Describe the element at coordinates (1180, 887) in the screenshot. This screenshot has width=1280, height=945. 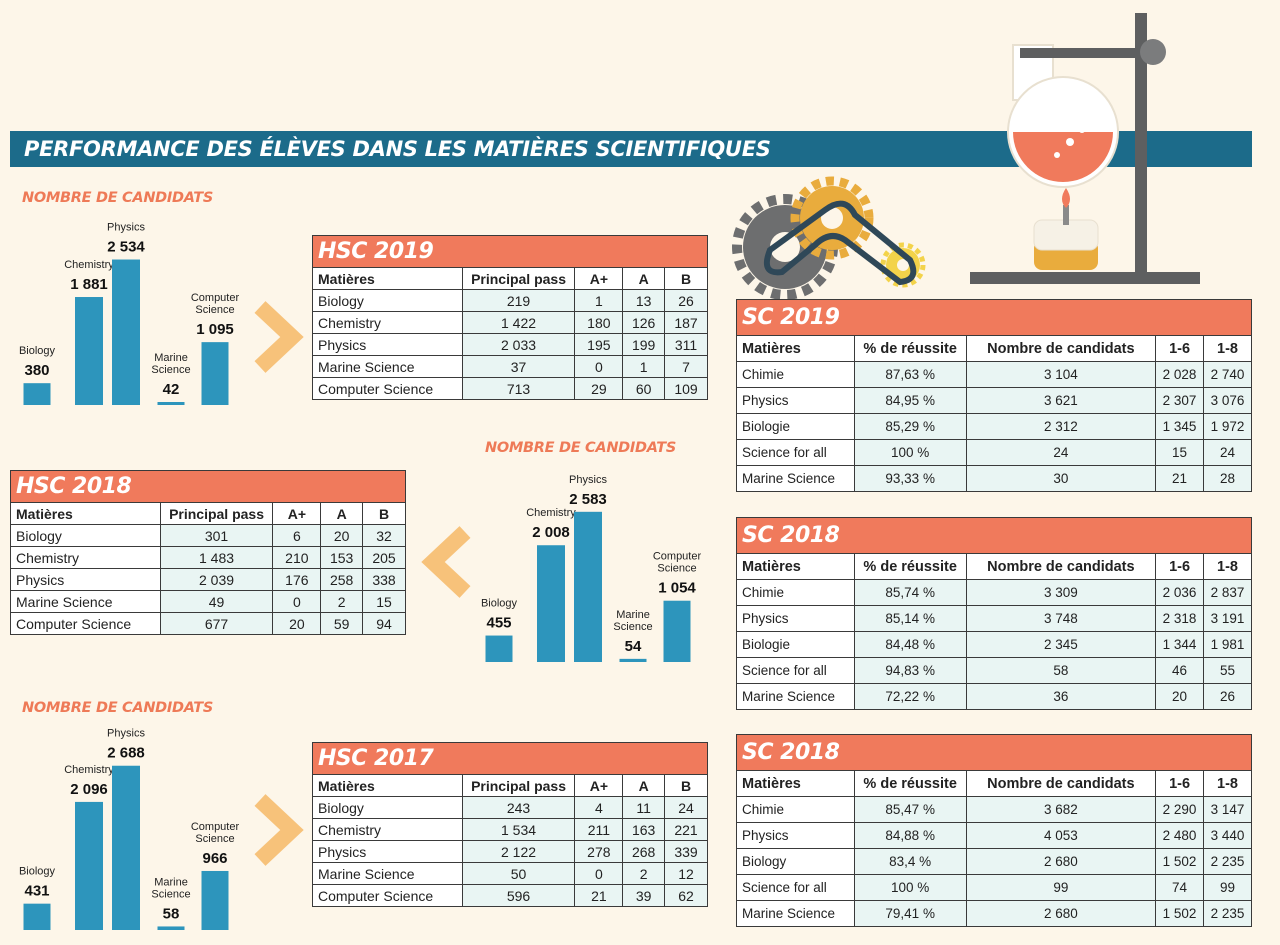
I see `table-cell: 74` at that location.